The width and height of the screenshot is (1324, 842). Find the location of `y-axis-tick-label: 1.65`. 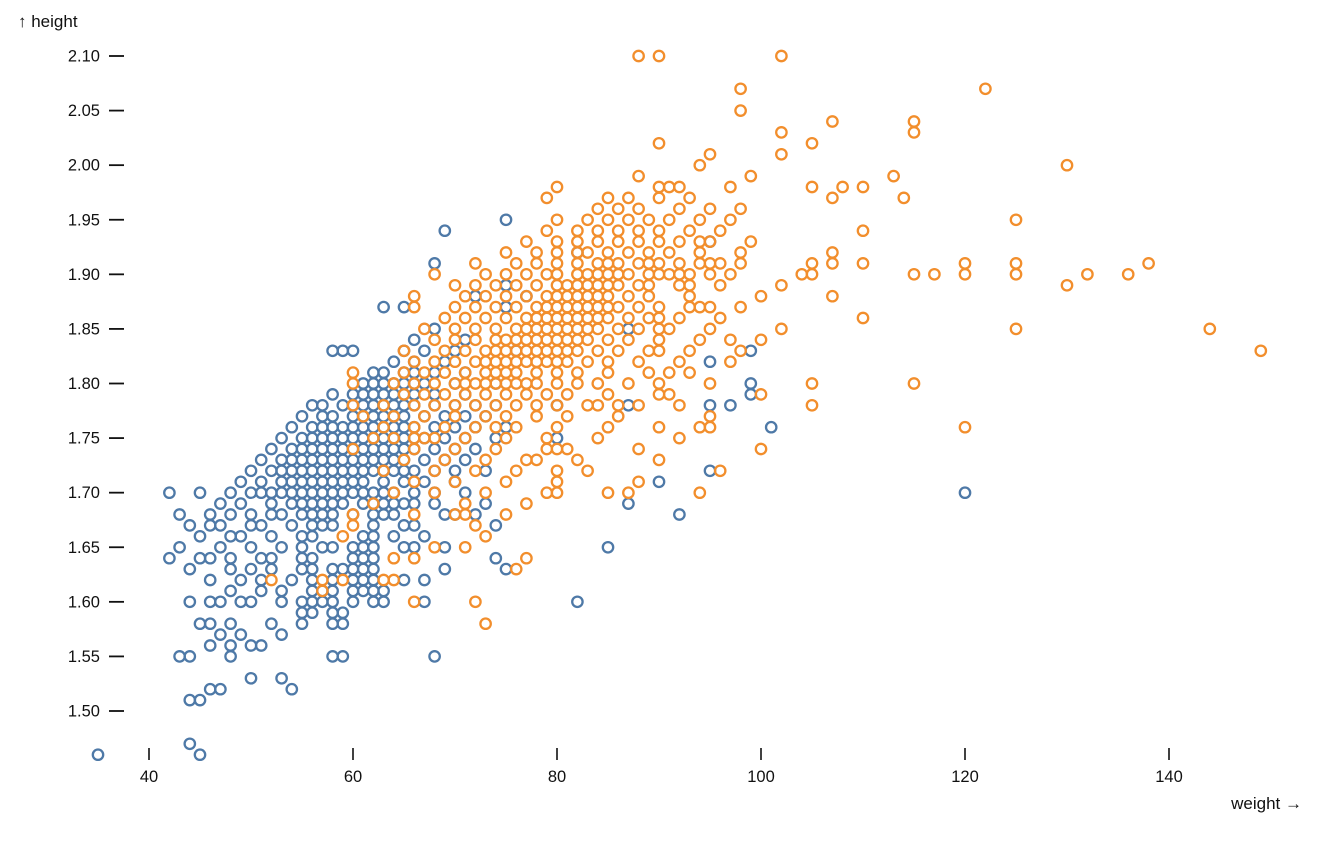

y-axis-tick-label: 1.65 is located at coordinates (84, 548).